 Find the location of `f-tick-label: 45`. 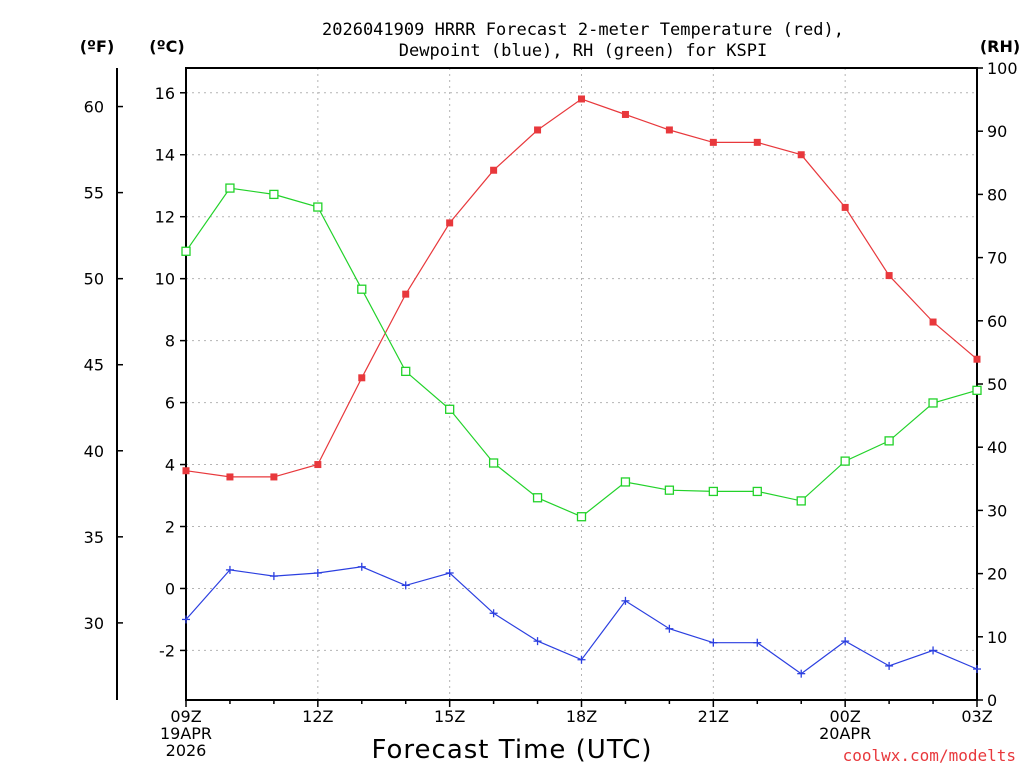

f-tick-label: 45 is located at coordinates (94, 365).